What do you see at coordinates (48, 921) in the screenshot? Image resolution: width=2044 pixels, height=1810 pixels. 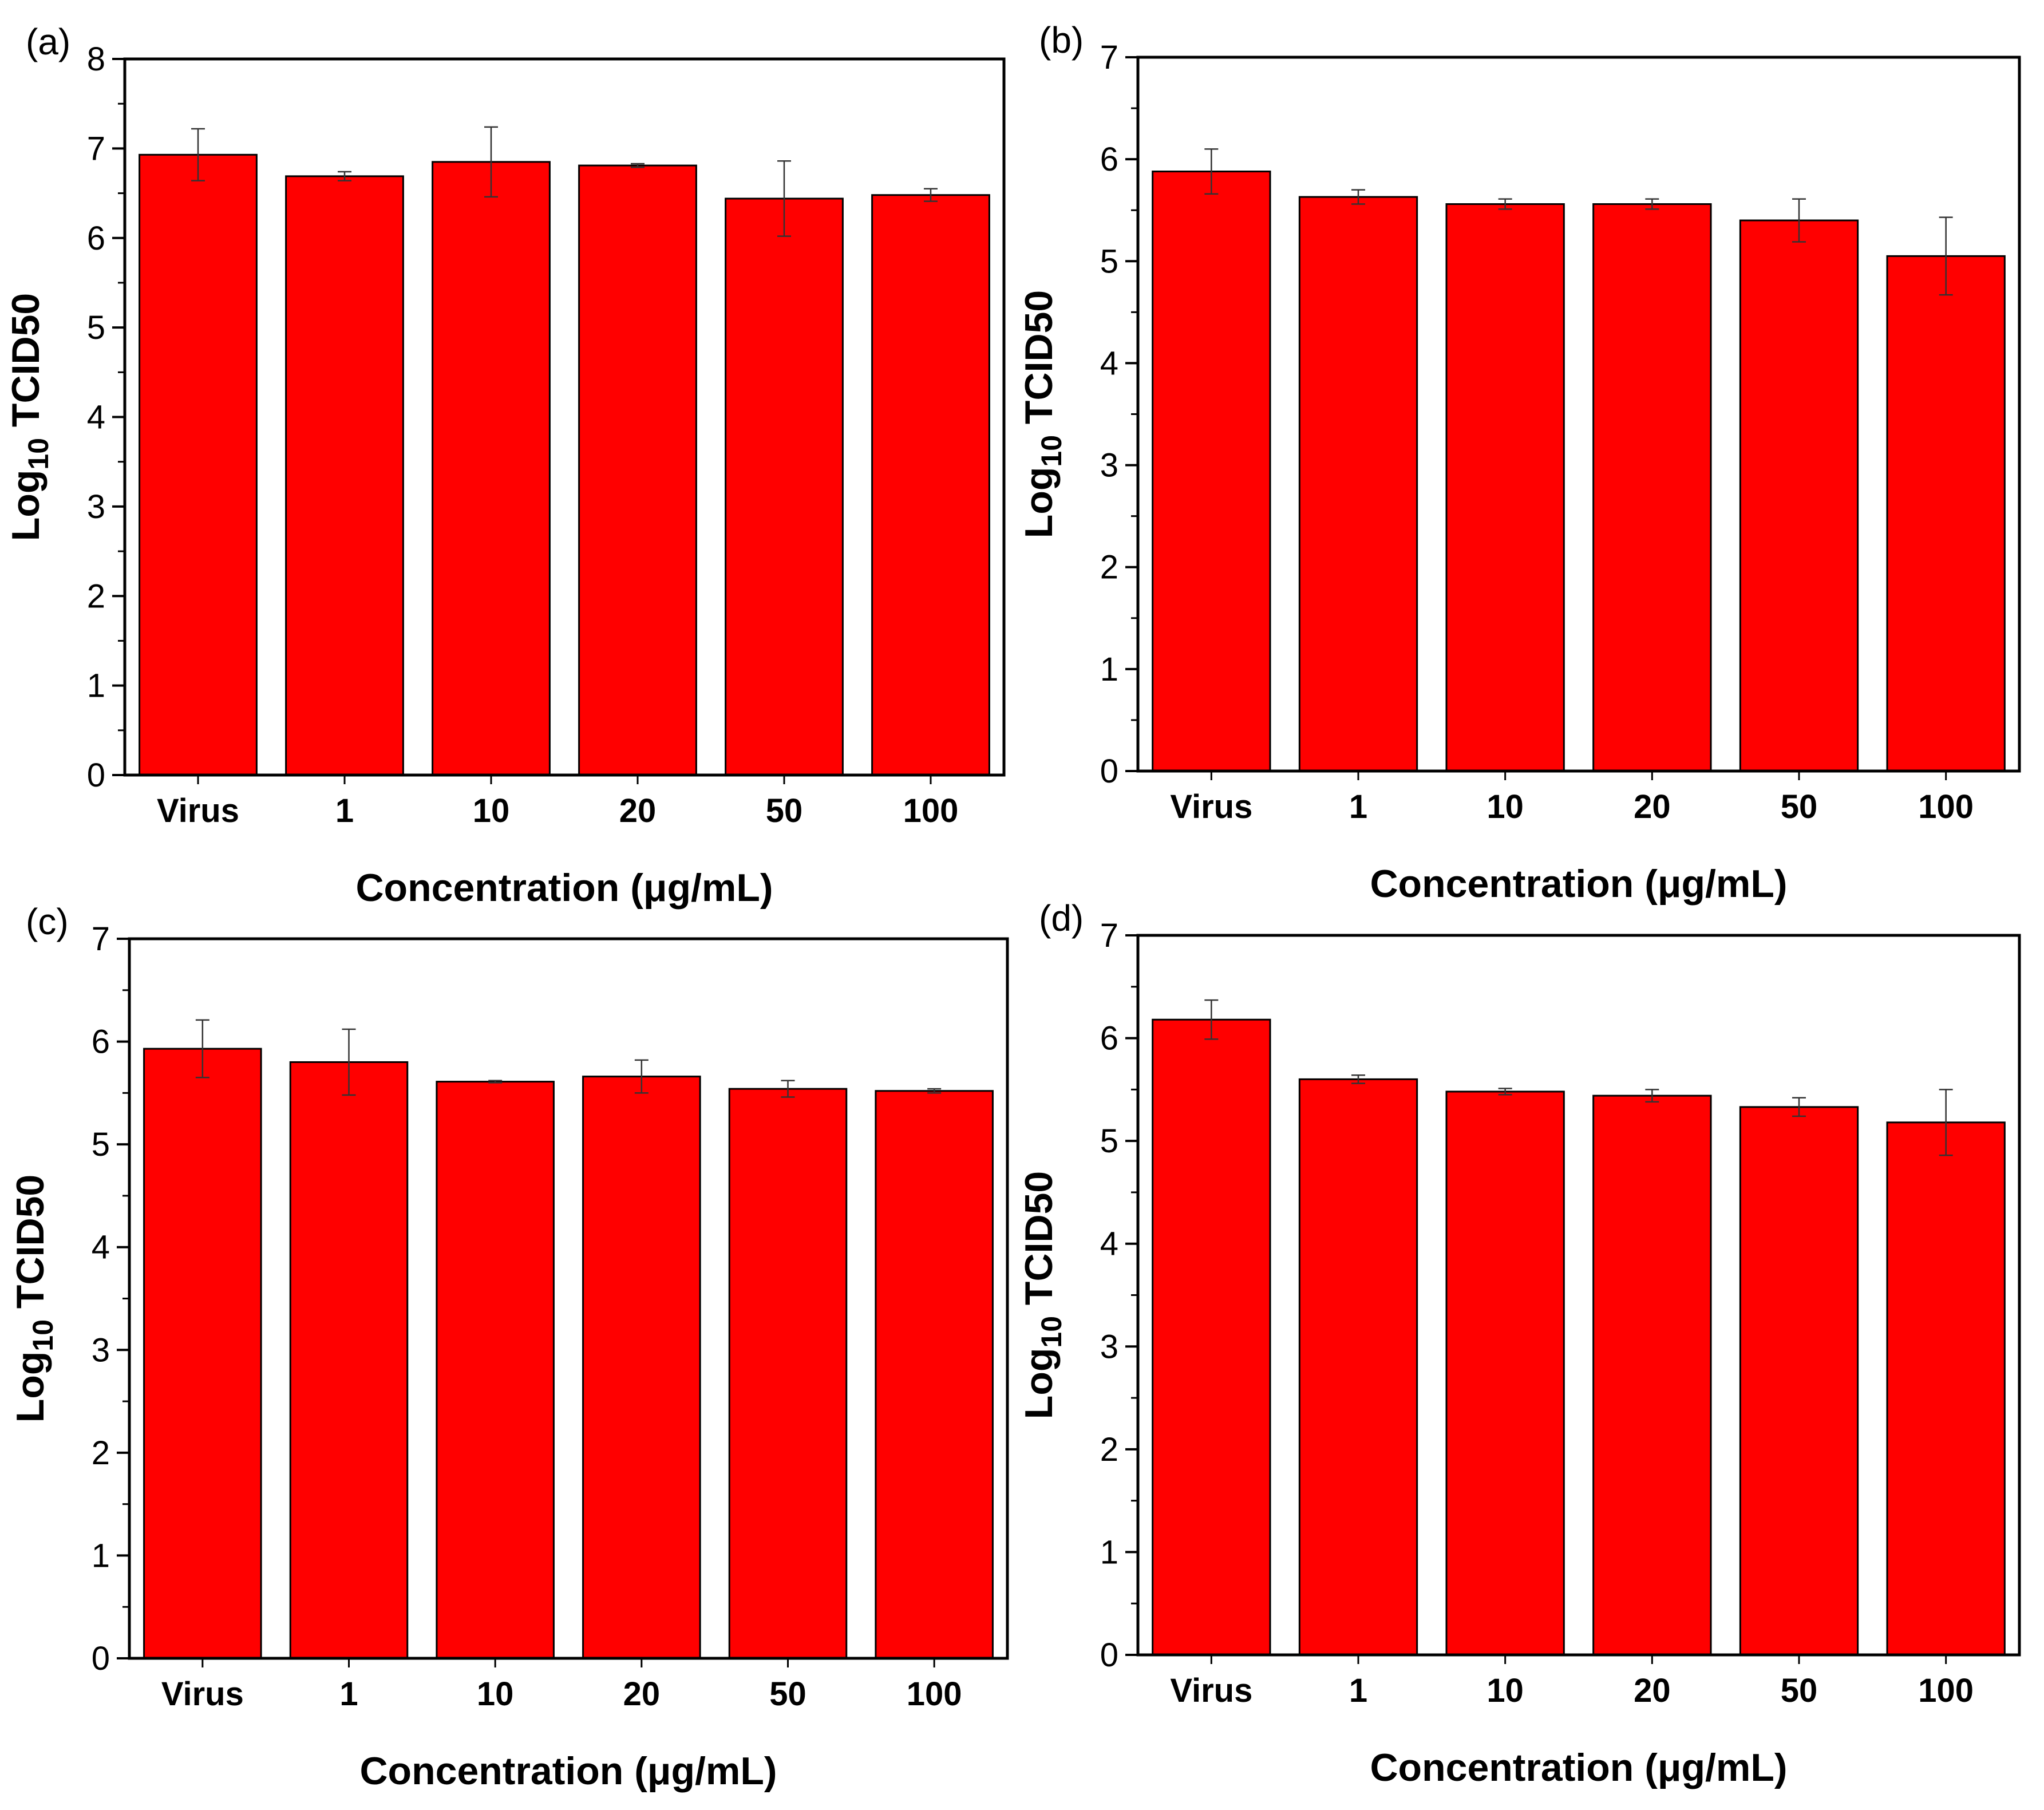 I see `panel-label: (c)` at bounding box center [48, 921].